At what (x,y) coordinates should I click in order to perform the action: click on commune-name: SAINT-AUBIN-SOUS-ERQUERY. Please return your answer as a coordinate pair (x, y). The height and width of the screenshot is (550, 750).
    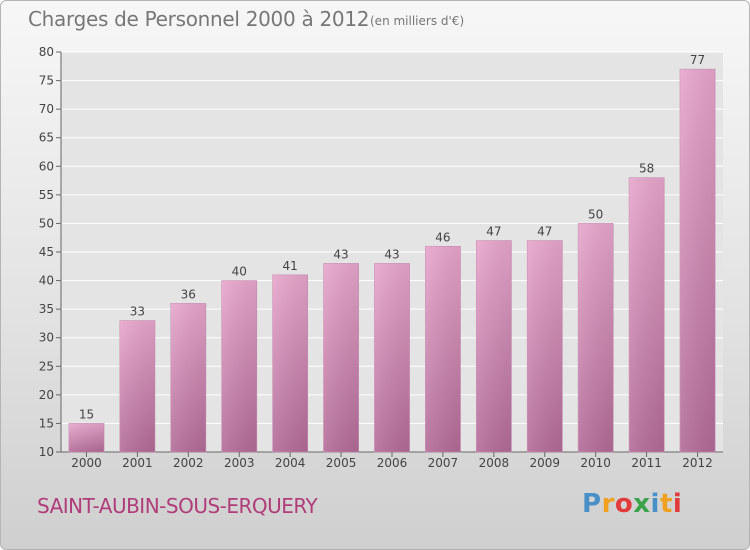
    Looking at the image, I should click on (177, 506).